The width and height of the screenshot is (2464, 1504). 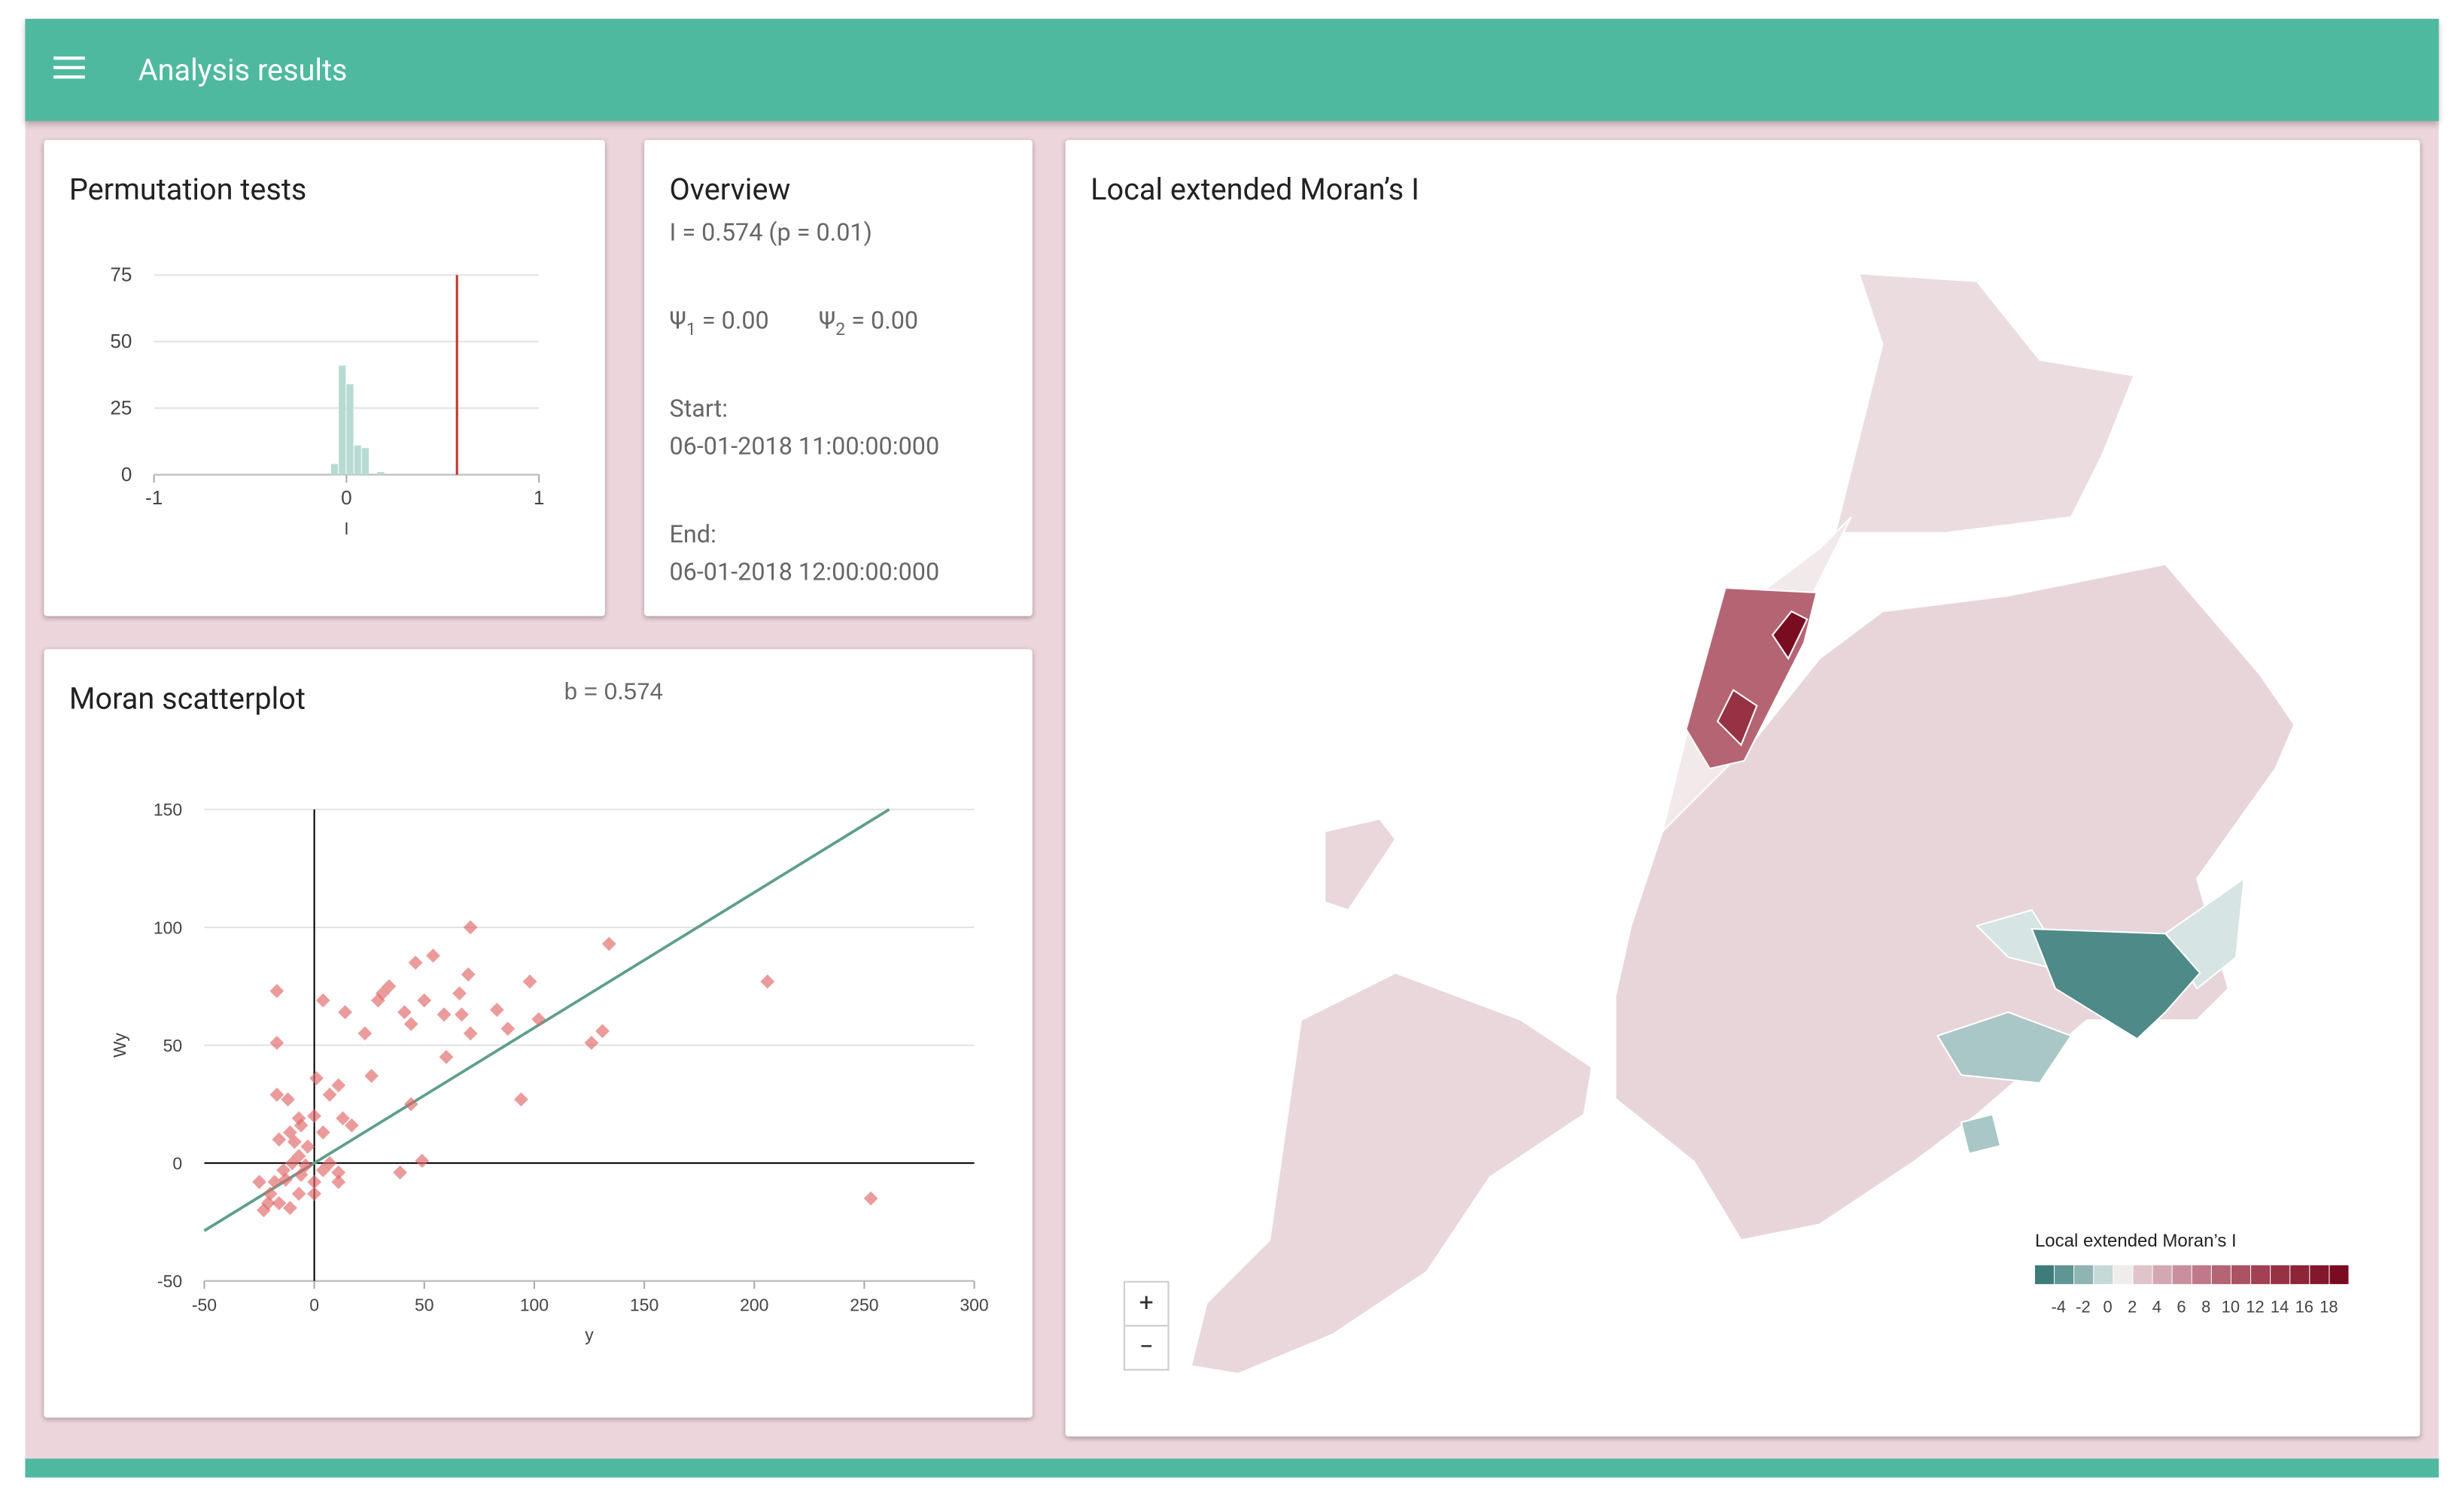 I want to click on regression-line, so click(x=546, y=1020).